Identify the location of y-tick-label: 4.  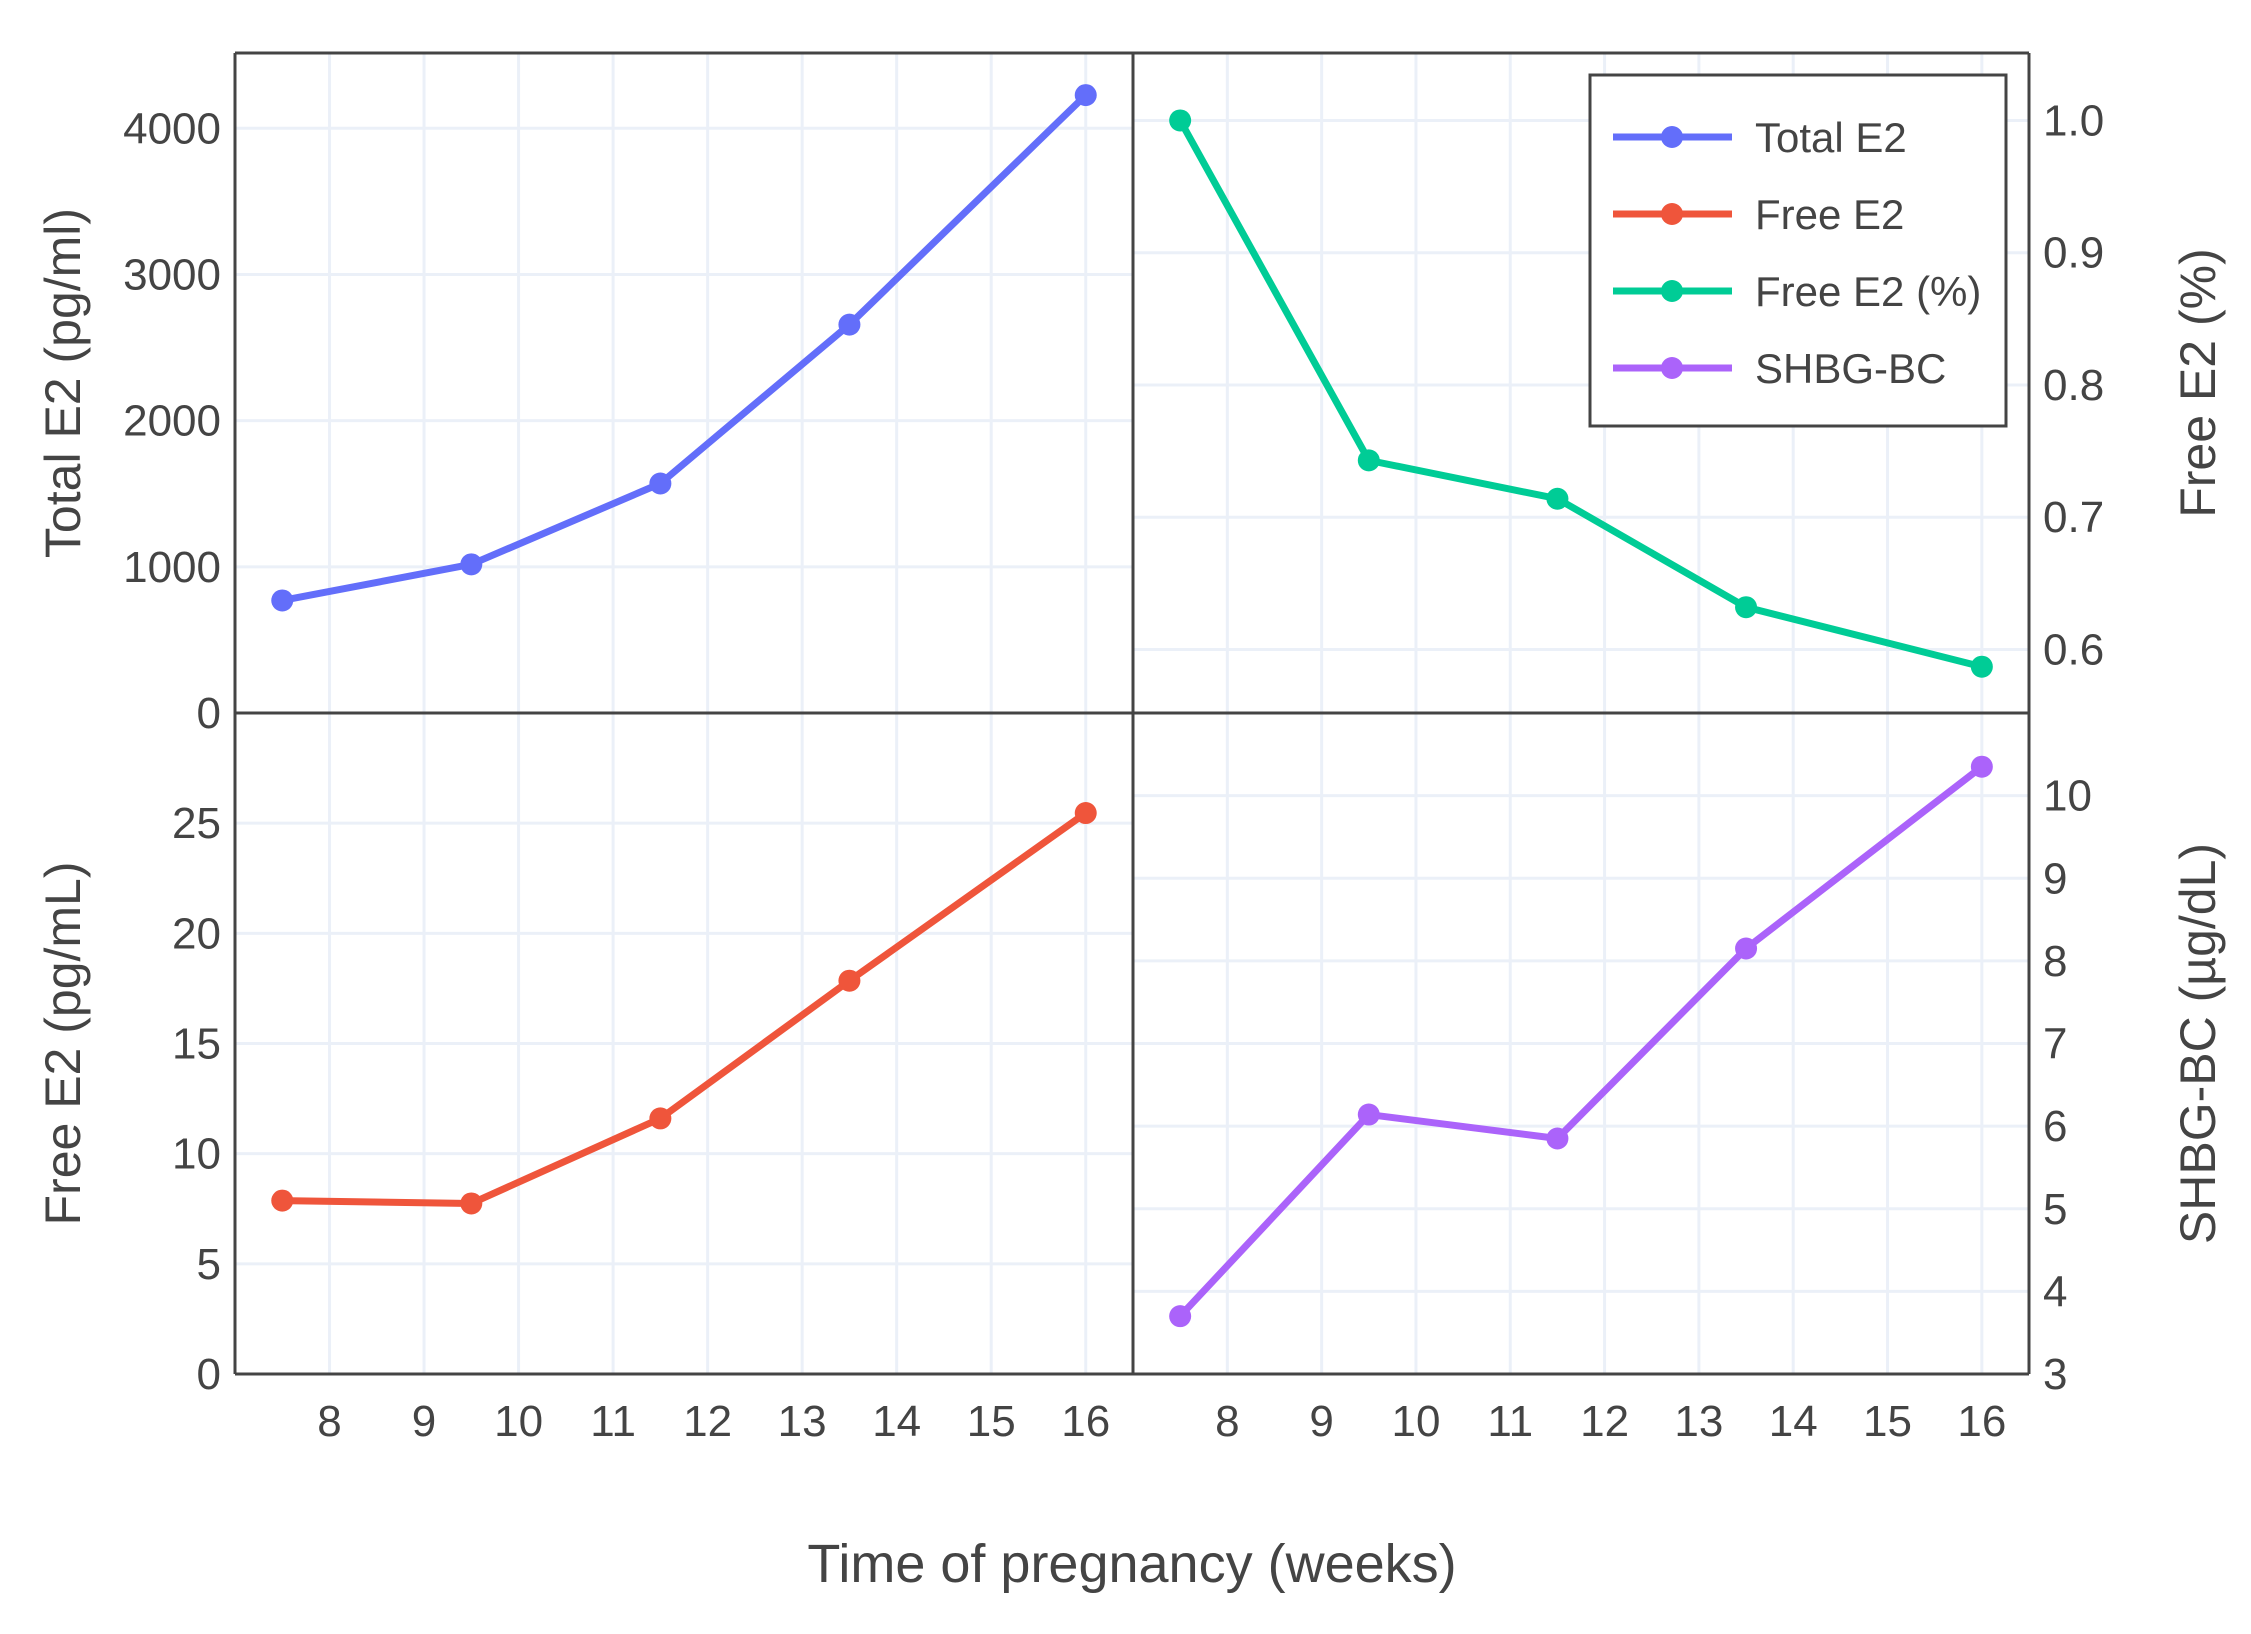
(2055, 1291).